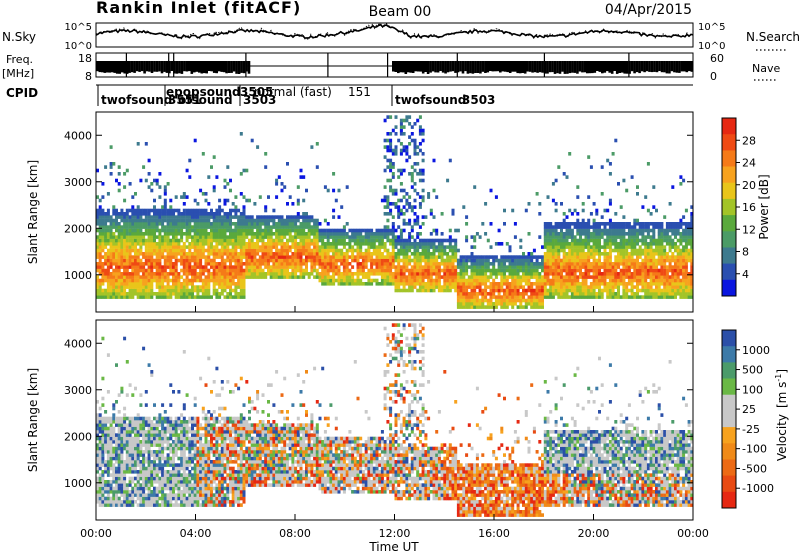  What do you see at coordinates (100, 448) in the screenshot?
I see `velocity-cell` at bounding box center [100, 448].